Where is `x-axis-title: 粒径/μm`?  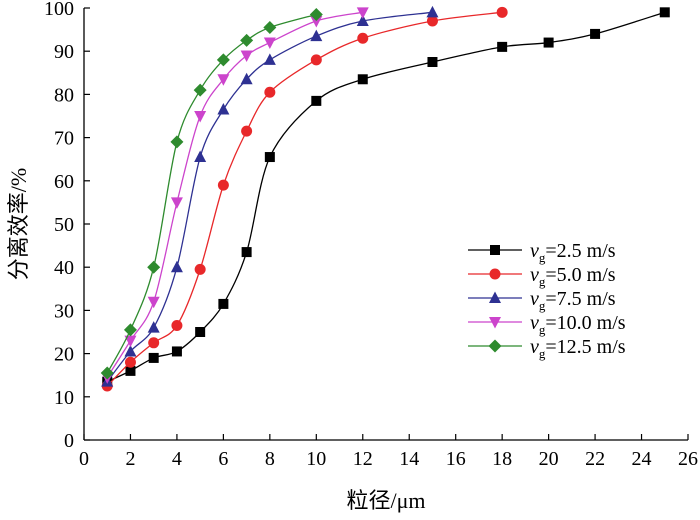
x-axis-title: 粒径/μm is located at coordinates (385, 500).